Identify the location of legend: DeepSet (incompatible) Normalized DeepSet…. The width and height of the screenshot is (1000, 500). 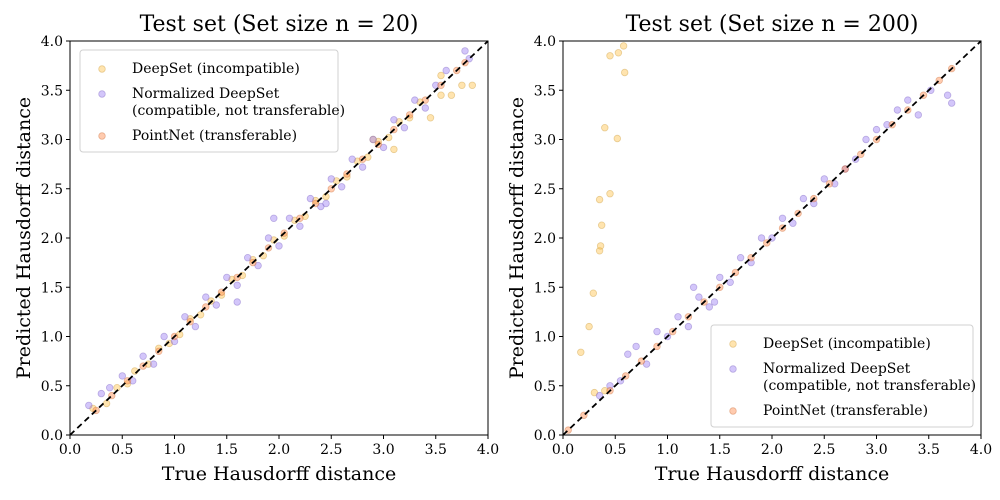
(212, 101).